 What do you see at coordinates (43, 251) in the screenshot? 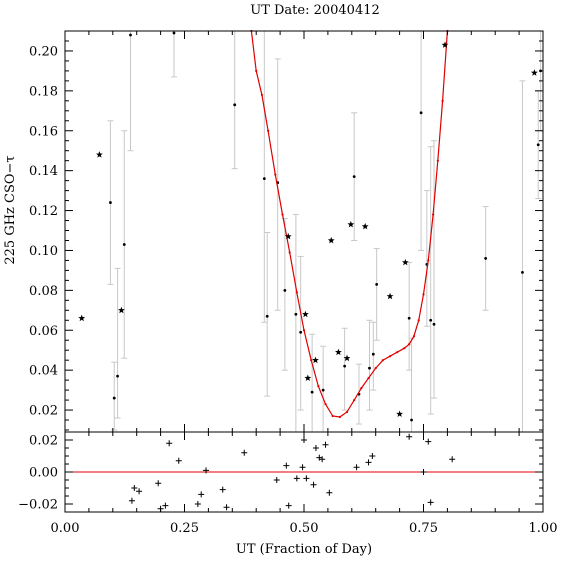
I see `y-tick-label: 0.10` at bounding box center [43, 251].